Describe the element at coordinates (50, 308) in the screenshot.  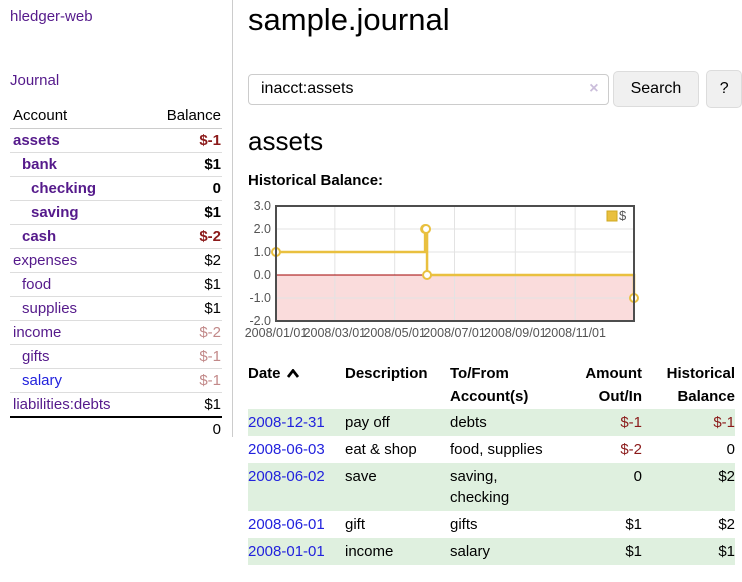
I see `account-link: supplies` at that location.